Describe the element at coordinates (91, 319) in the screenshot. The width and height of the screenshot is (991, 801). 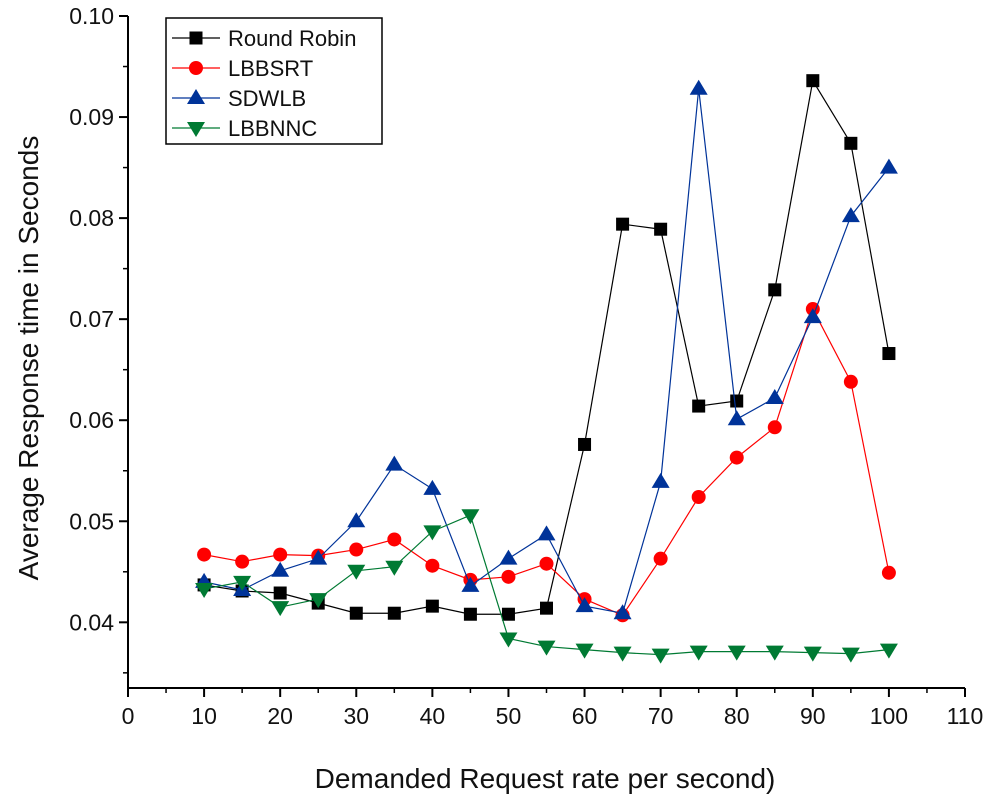
I see `y-tick-label: 0.07` at that location.